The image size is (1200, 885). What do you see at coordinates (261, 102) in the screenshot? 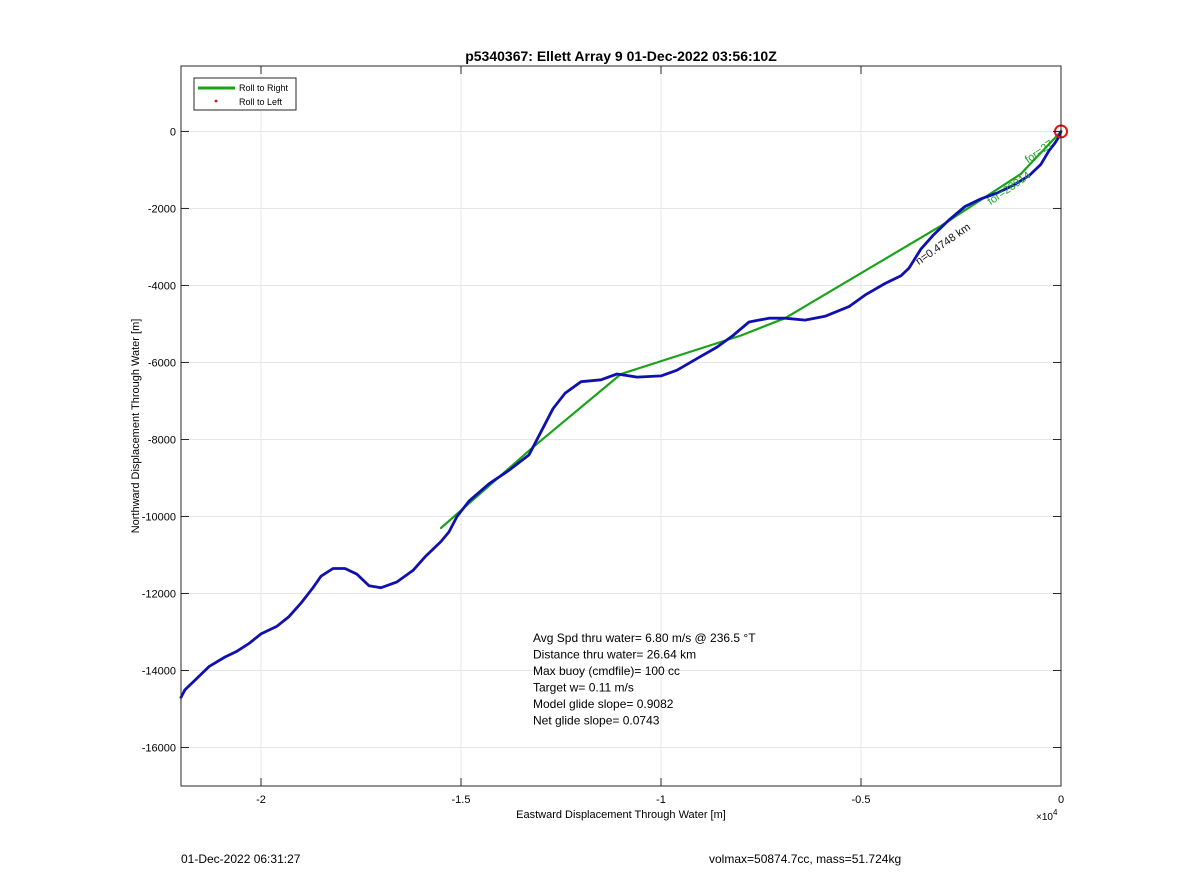
I see `legend-label-roll-left: Roll to Left` at bounding box center [261, 102].